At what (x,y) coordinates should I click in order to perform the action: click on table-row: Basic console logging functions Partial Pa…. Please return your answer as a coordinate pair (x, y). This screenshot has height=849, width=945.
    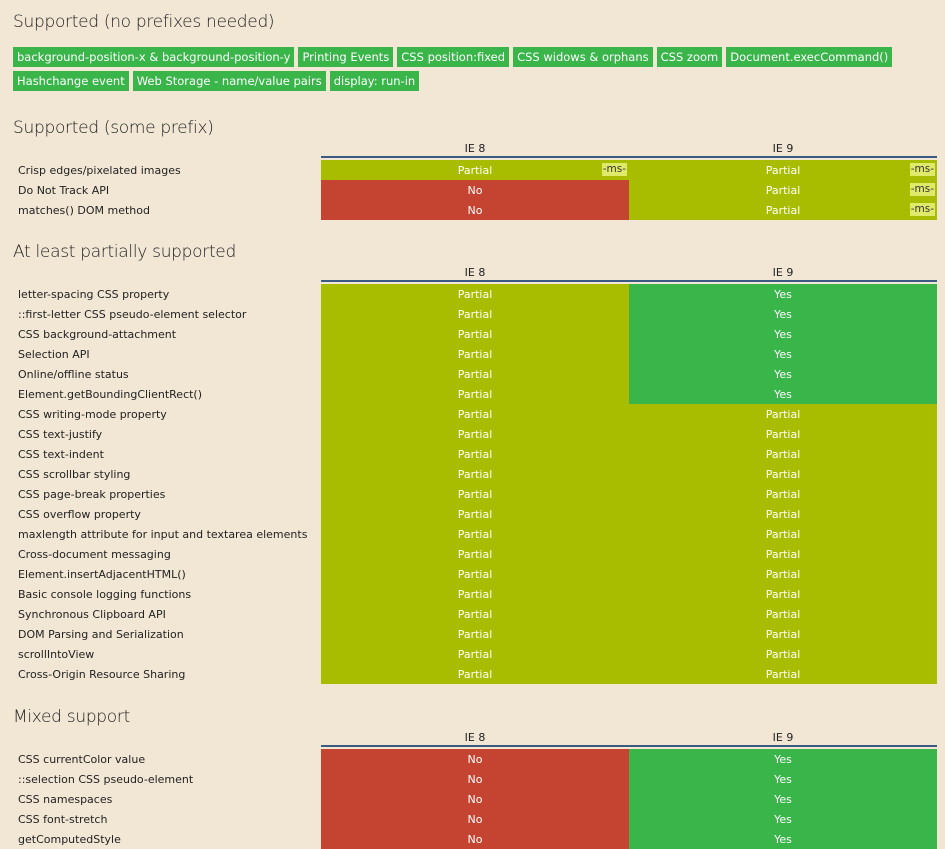
    Looking at the image, I should click on (475, 594).